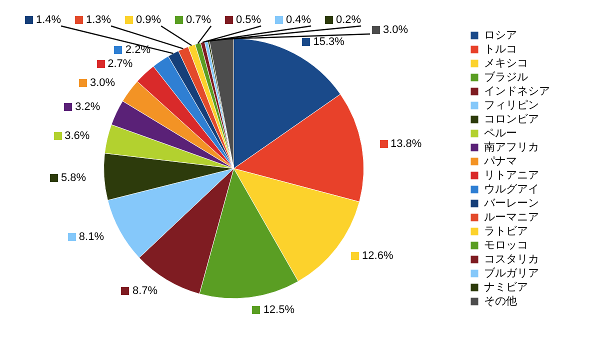 This screenshot has height=337, width=600. Describe the element at coordinates (511, 260) in the screenshot. I see `legend-label: コスタリカ` at that location.